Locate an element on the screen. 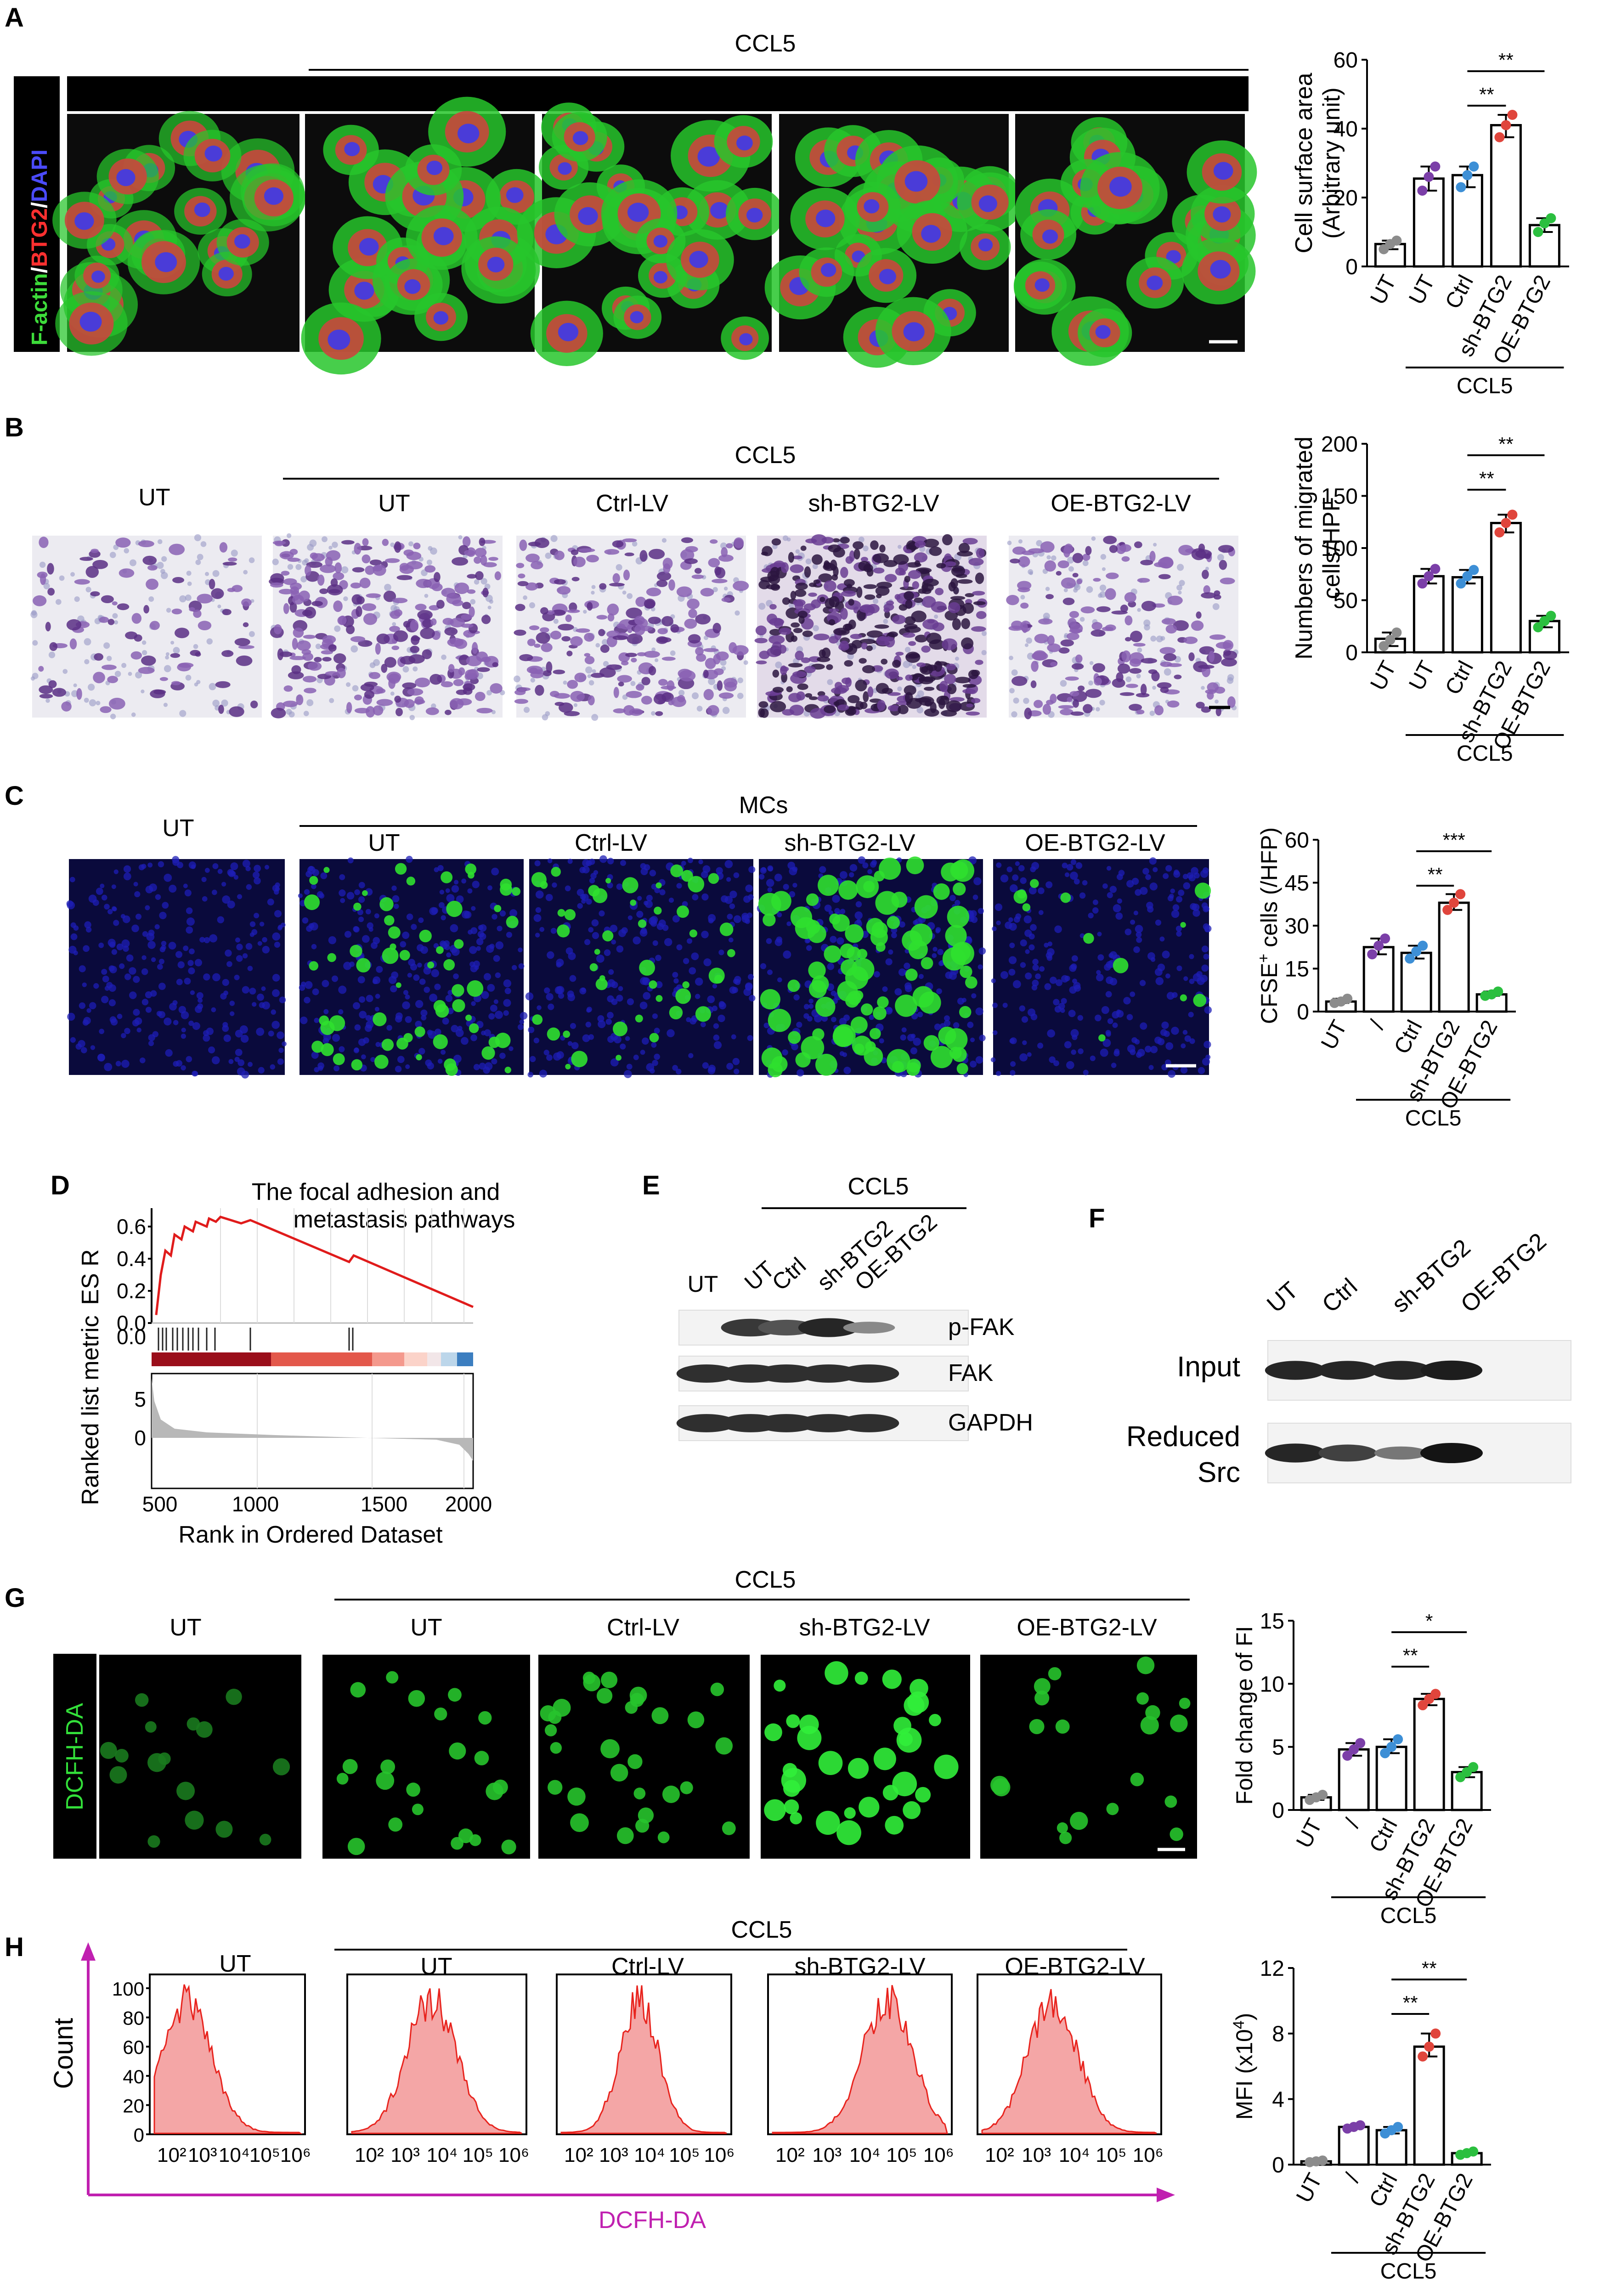 The height and width of the screenshot is (2296, 1599). y-tick-label: 0 is located at coordinates (1352, 267).